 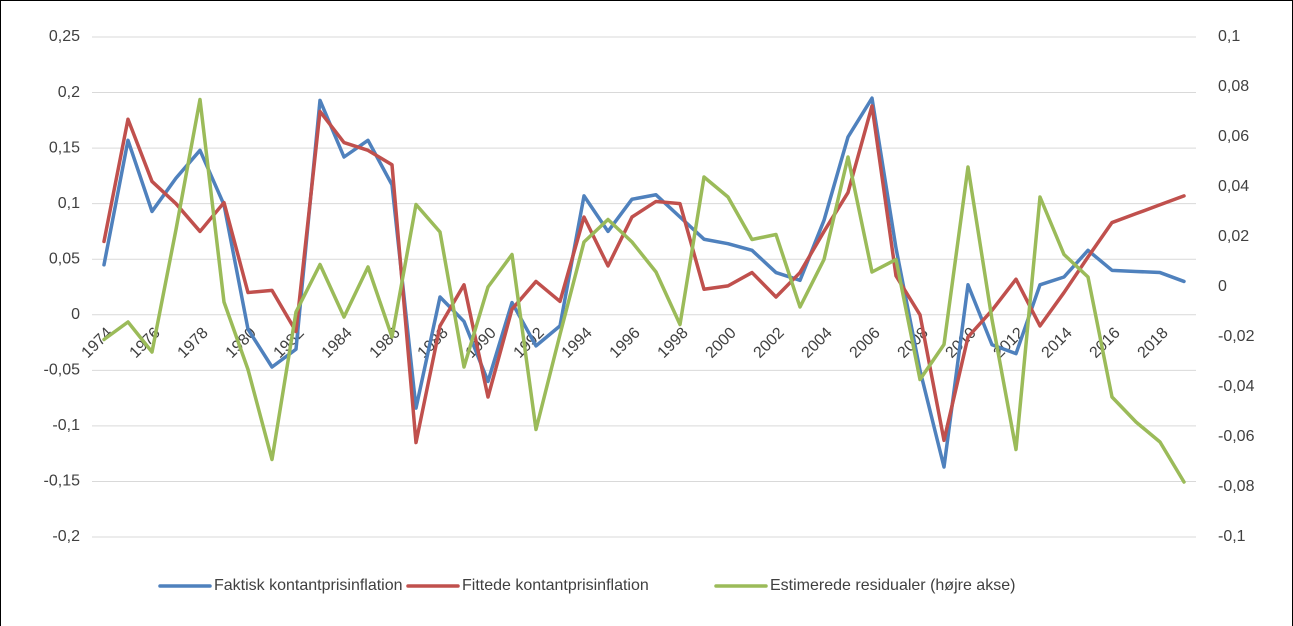 What do you see at coordinates (1236, 336) in the screenshot?
I see `y2-tick-label: -0,02` at bounding box center [1236, 336].